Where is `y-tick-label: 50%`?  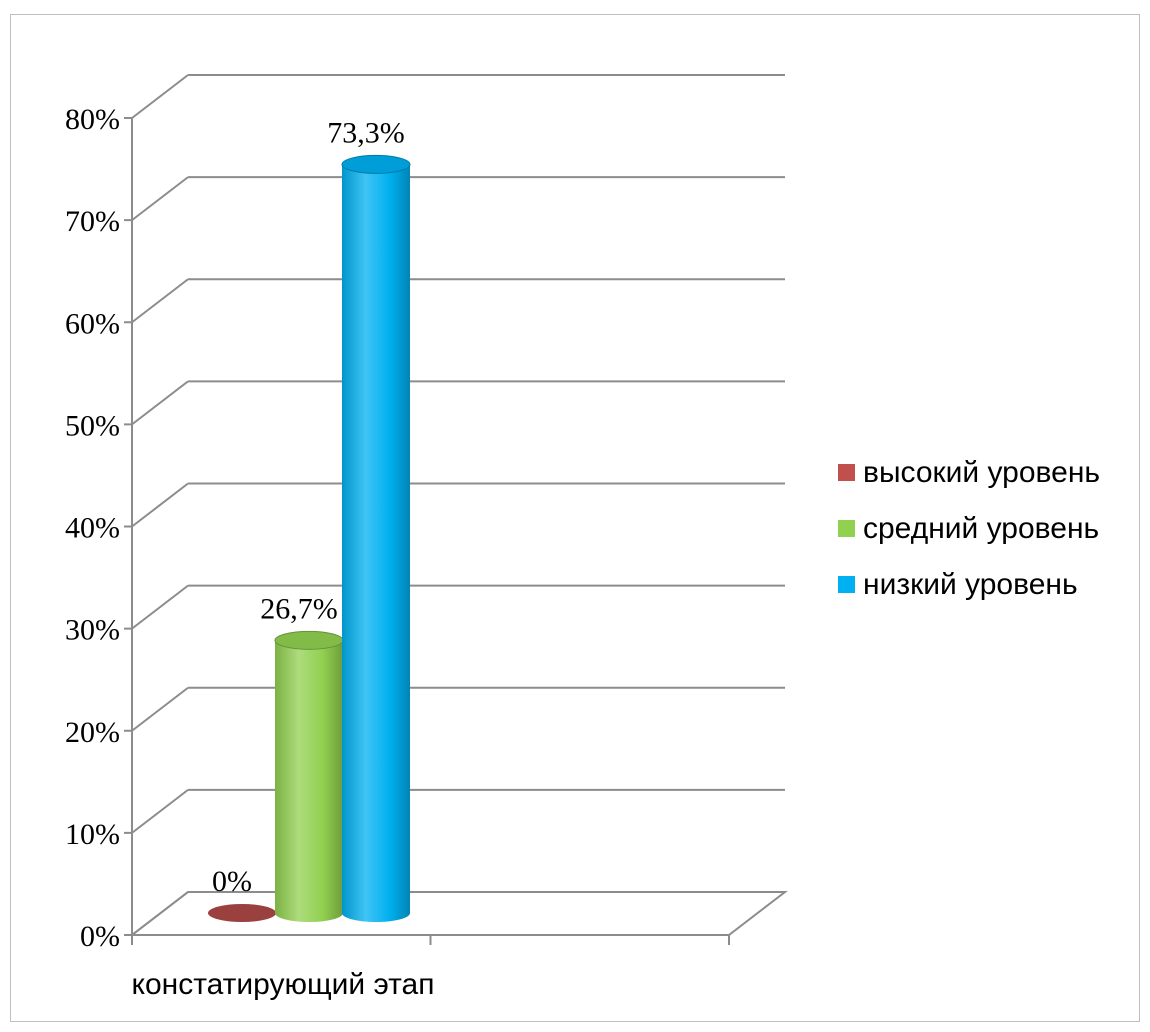
y-tick-label: 50% is located at coordinates (92, 425).